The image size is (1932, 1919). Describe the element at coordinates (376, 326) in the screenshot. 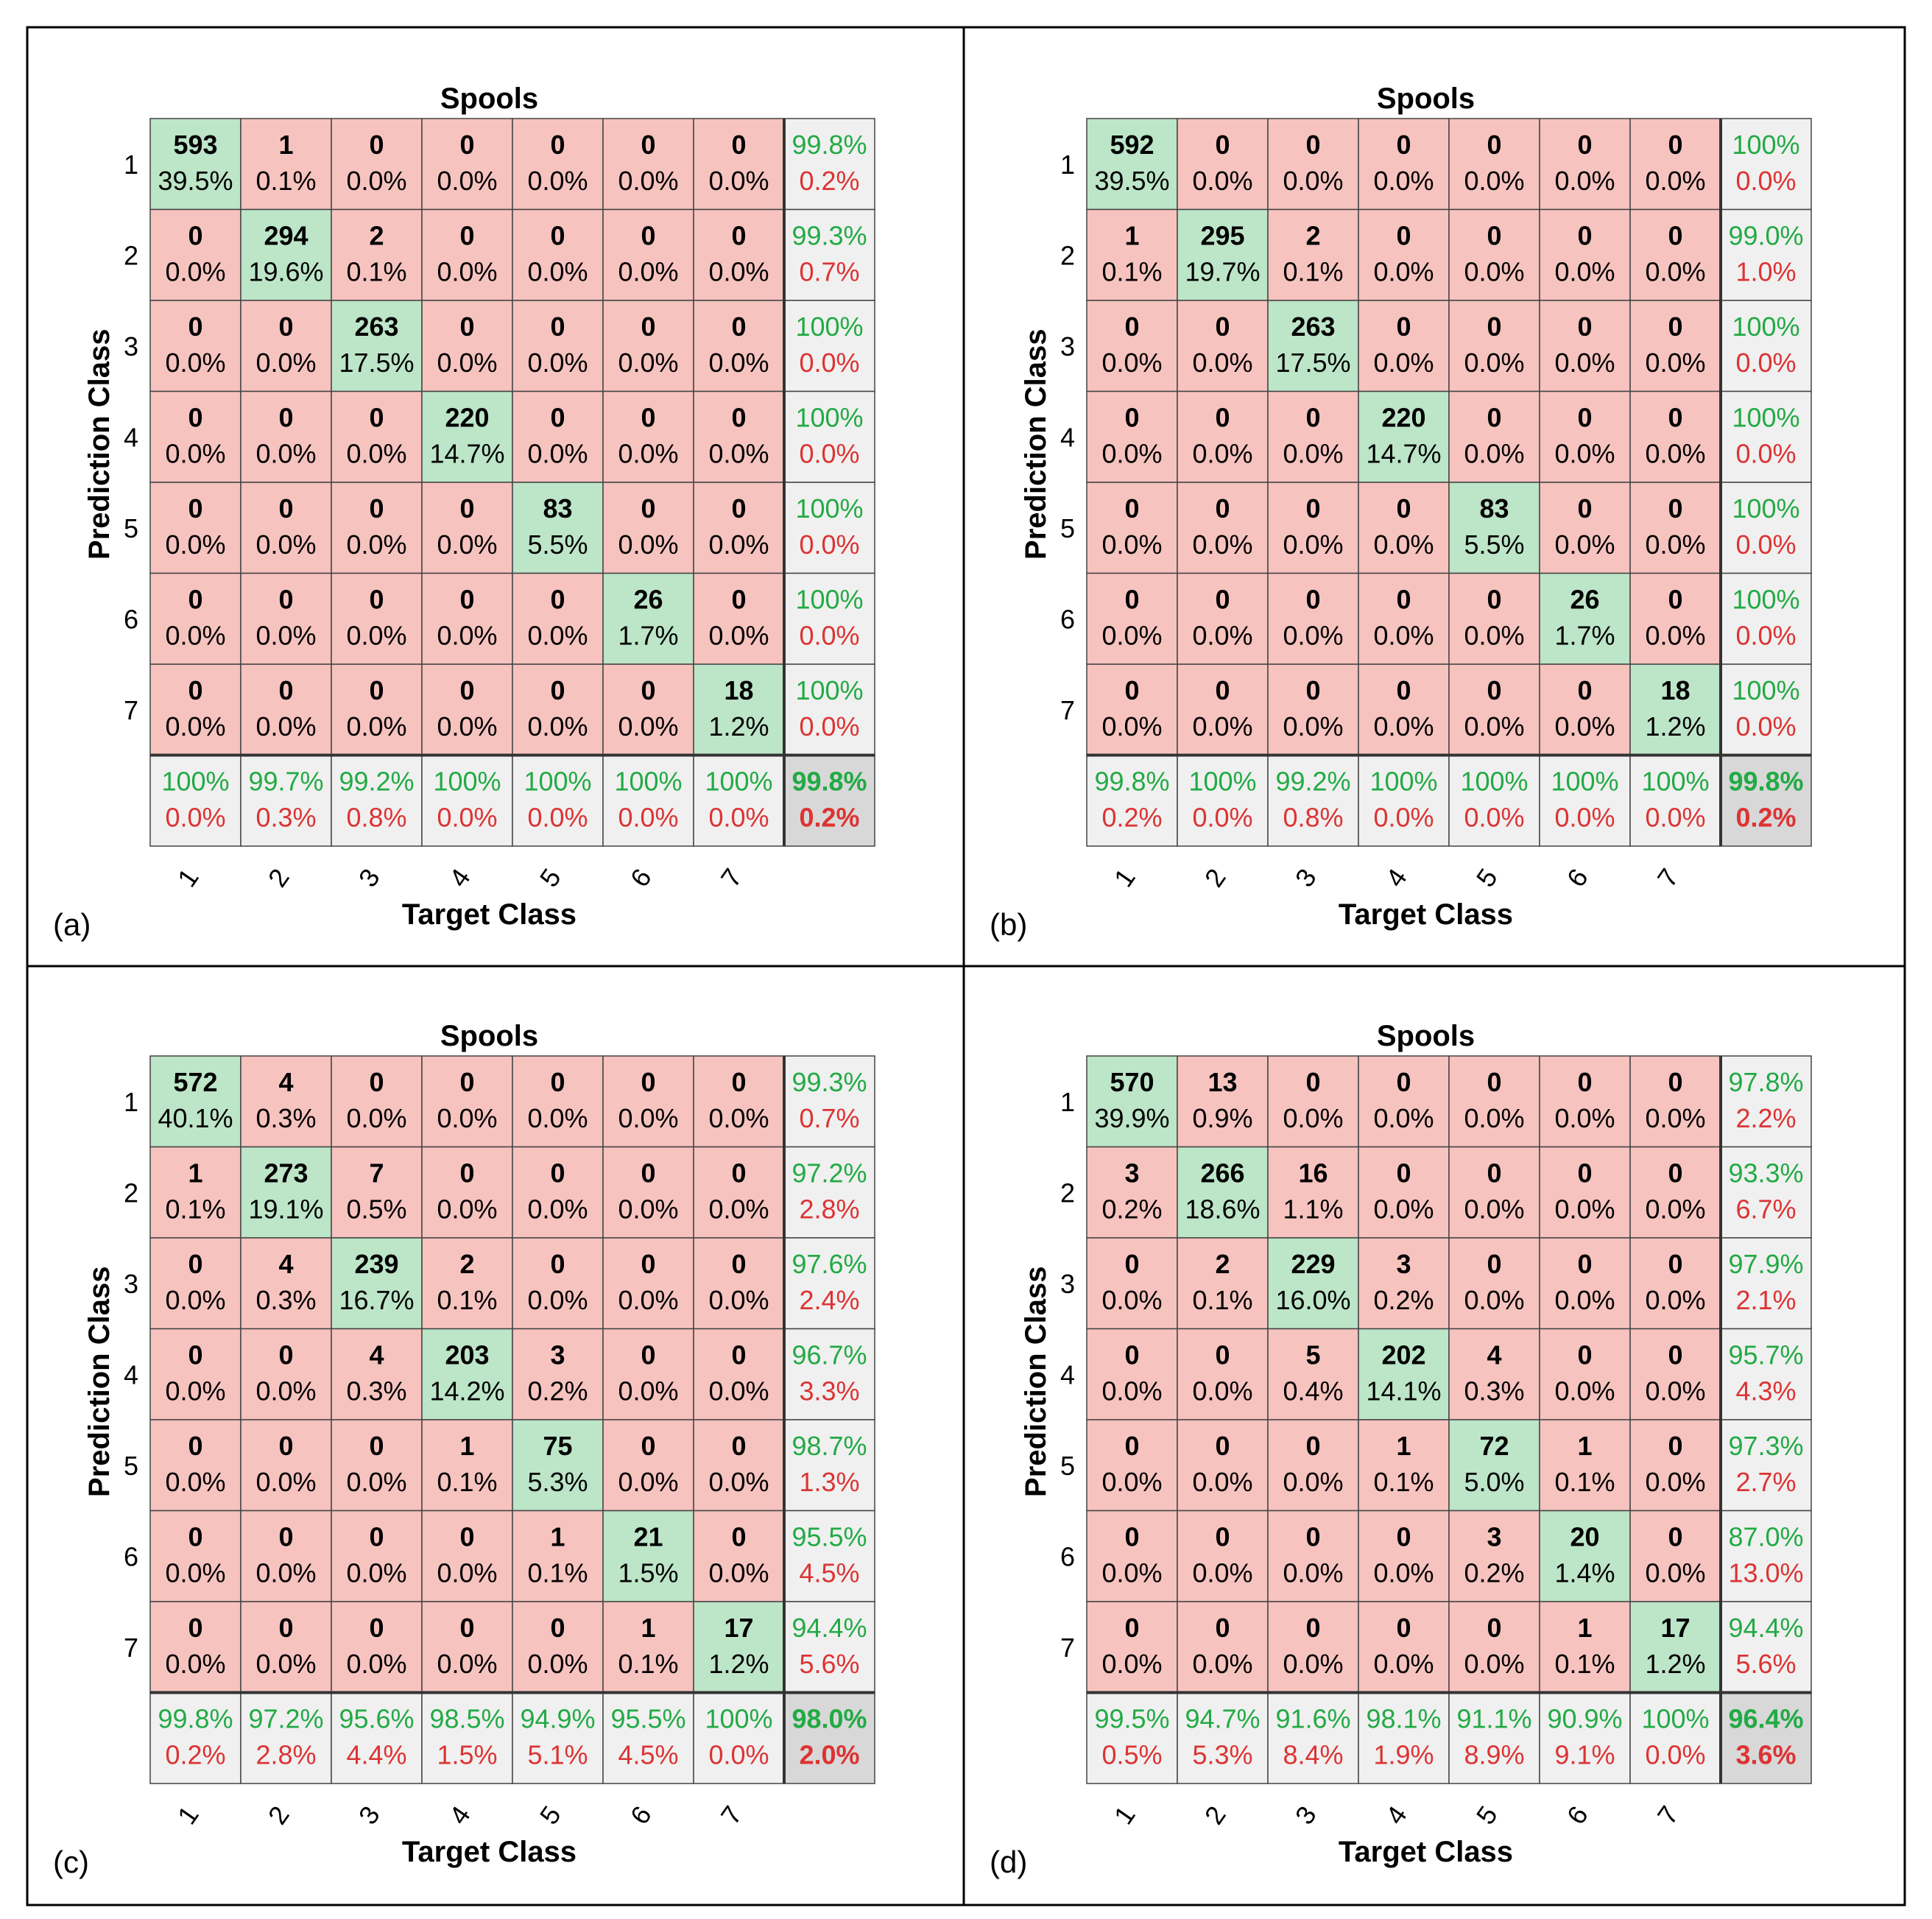

I see `panel-1-diagonal-cell-value: 263` at that location.